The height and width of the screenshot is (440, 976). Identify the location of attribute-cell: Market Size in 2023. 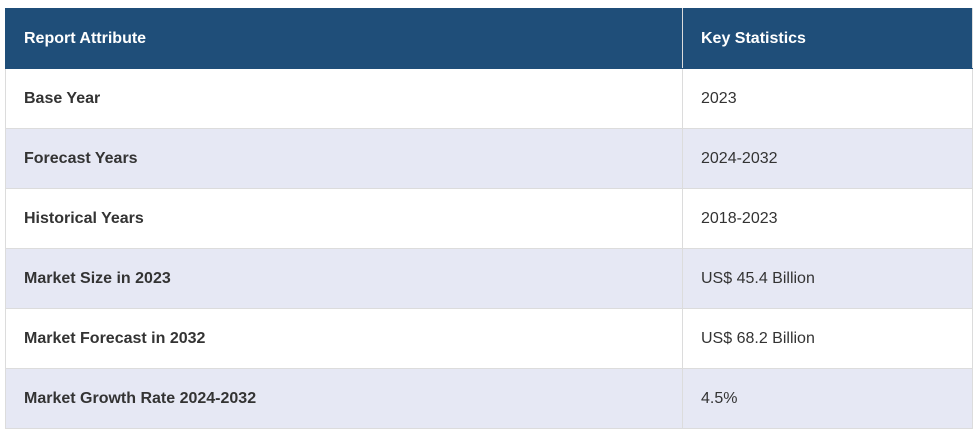
(344, 278).